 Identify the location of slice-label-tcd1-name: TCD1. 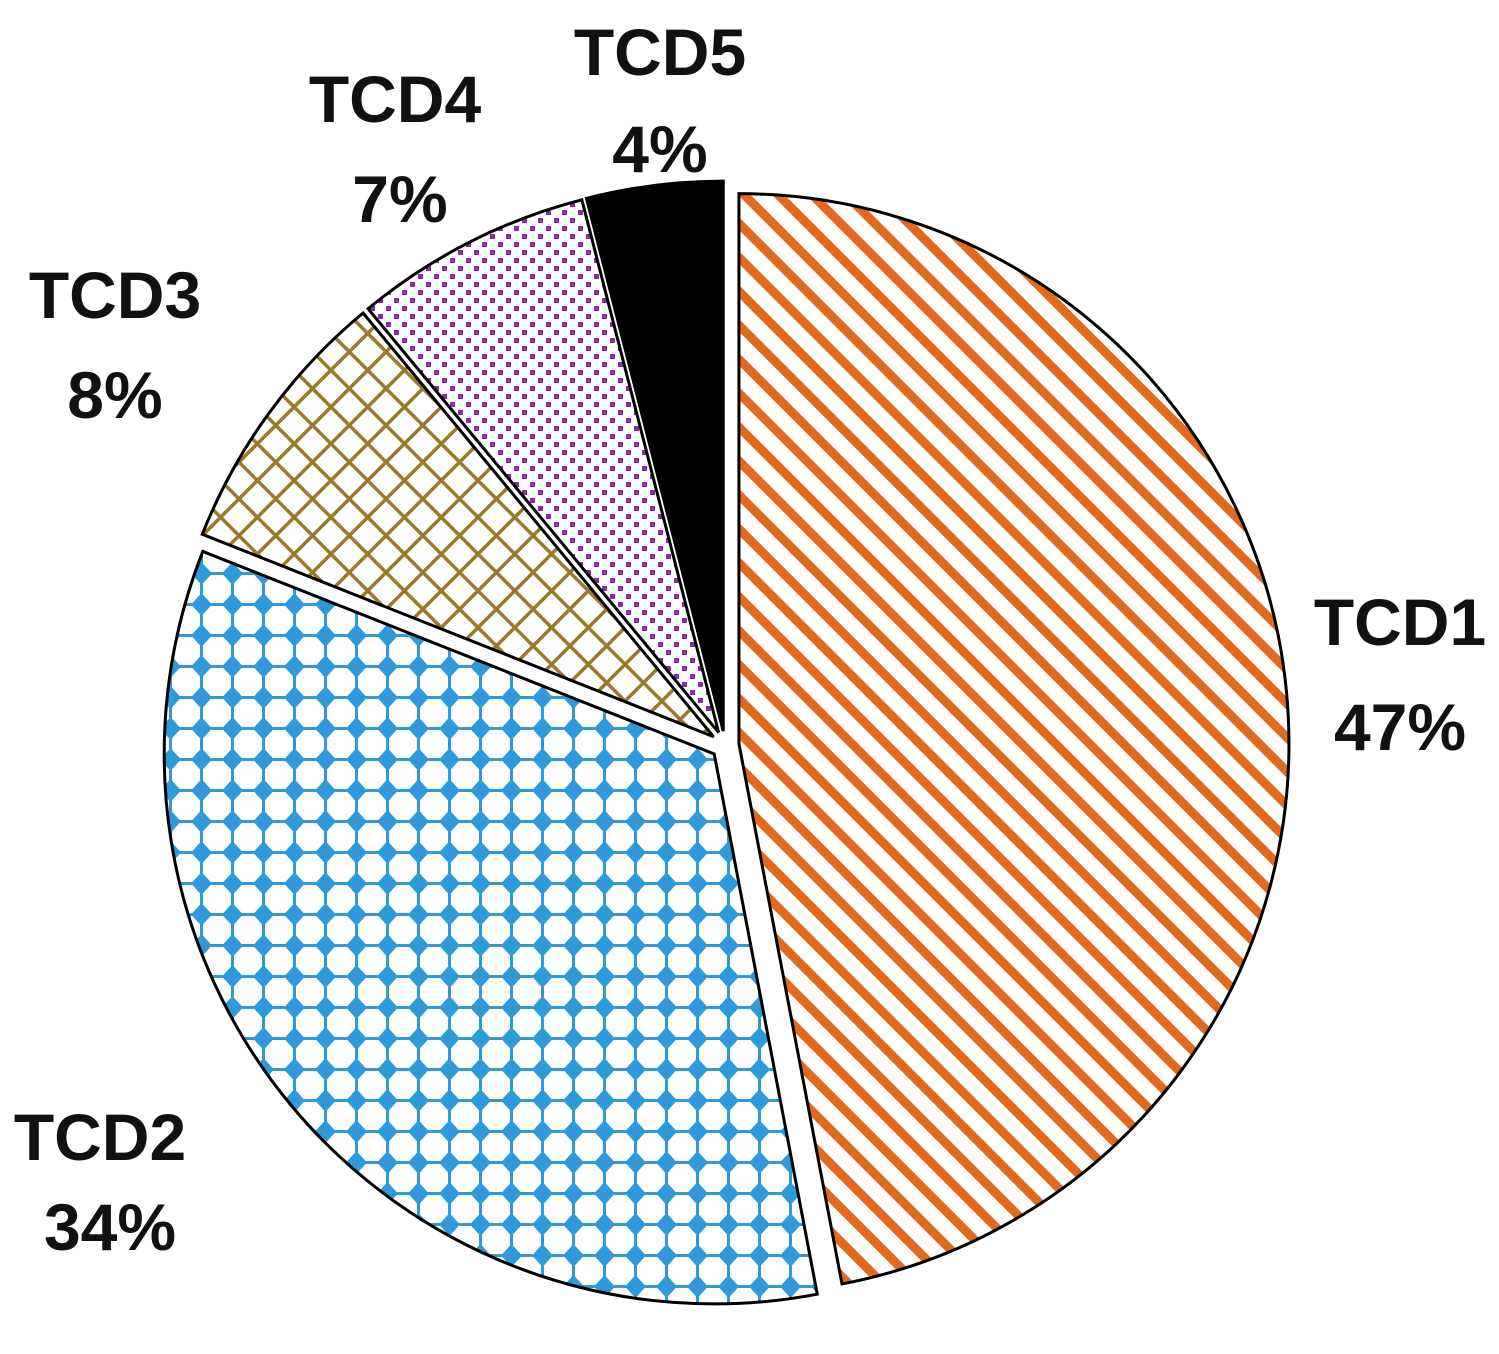
(1400, 622).